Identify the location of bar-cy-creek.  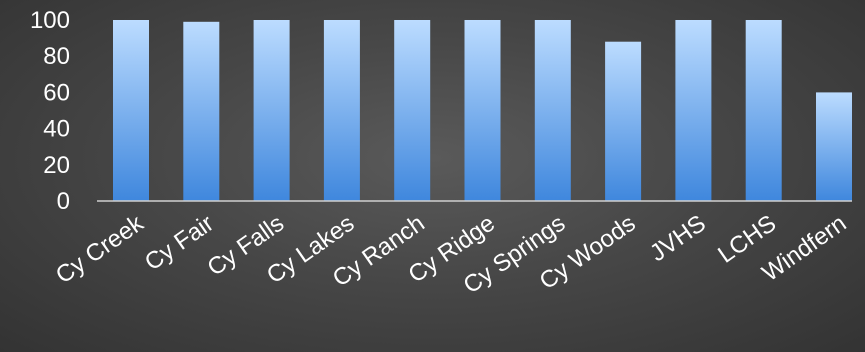
(131, 110).